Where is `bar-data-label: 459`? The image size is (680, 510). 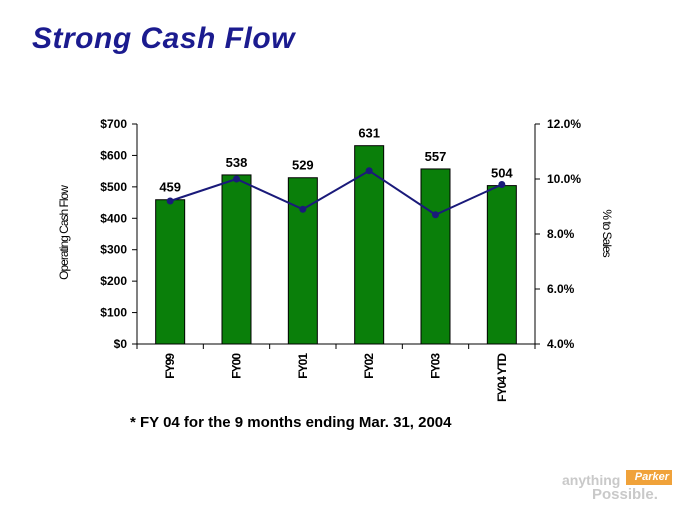 bar-data-label: 459 is located at coordinates (170, 187).